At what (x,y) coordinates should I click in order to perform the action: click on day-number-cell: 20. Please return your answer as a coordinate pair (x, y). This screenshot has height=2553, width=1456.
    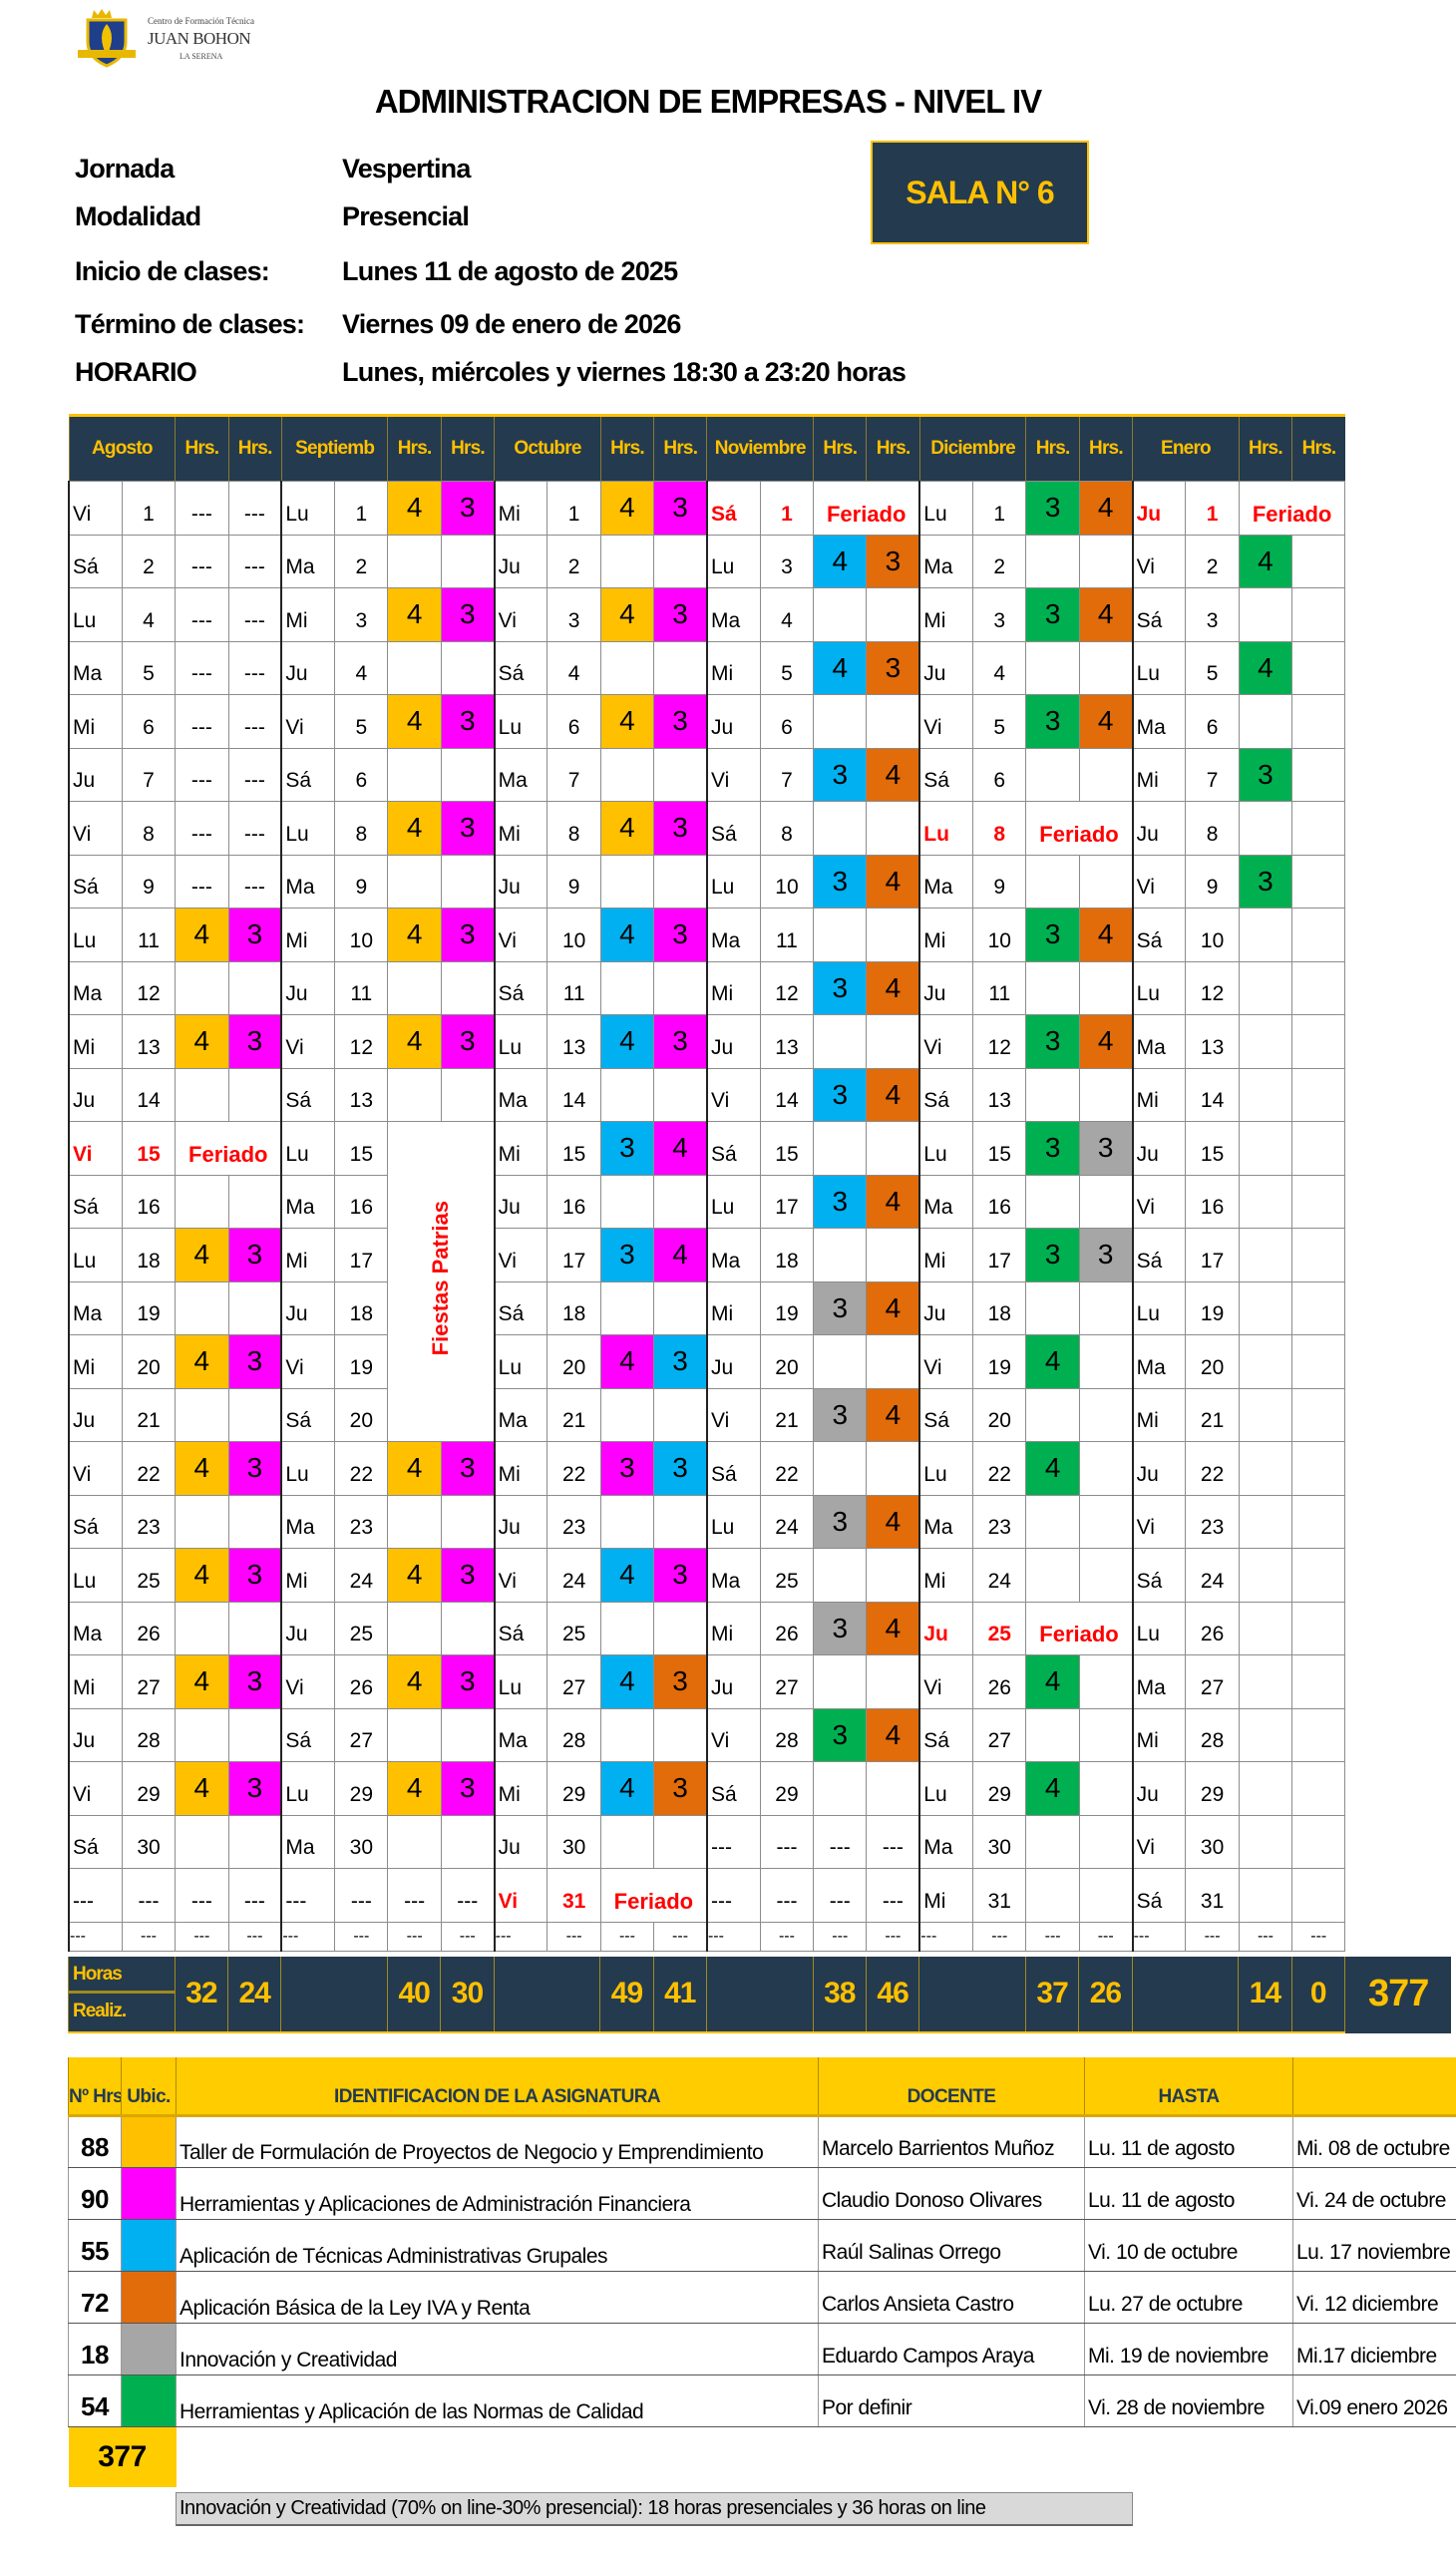
    Looking at the image, I should click on (573, 1362).